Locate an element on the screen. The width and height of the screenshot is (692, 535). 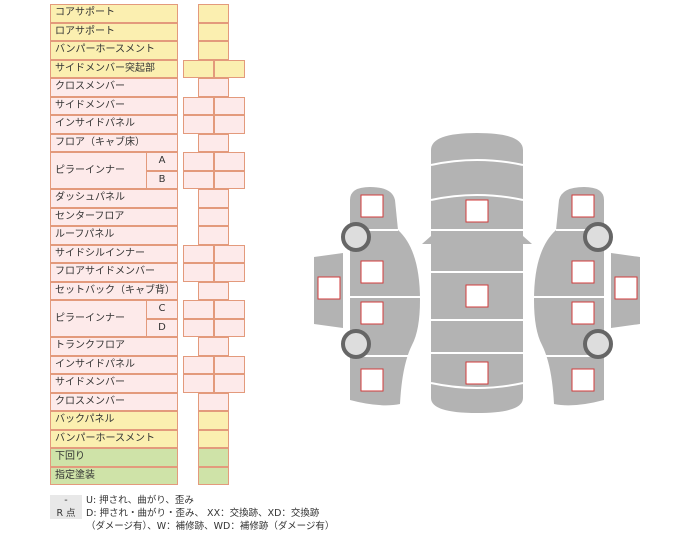
row-label: 指定塗装 is located at coordinates (114, 475).